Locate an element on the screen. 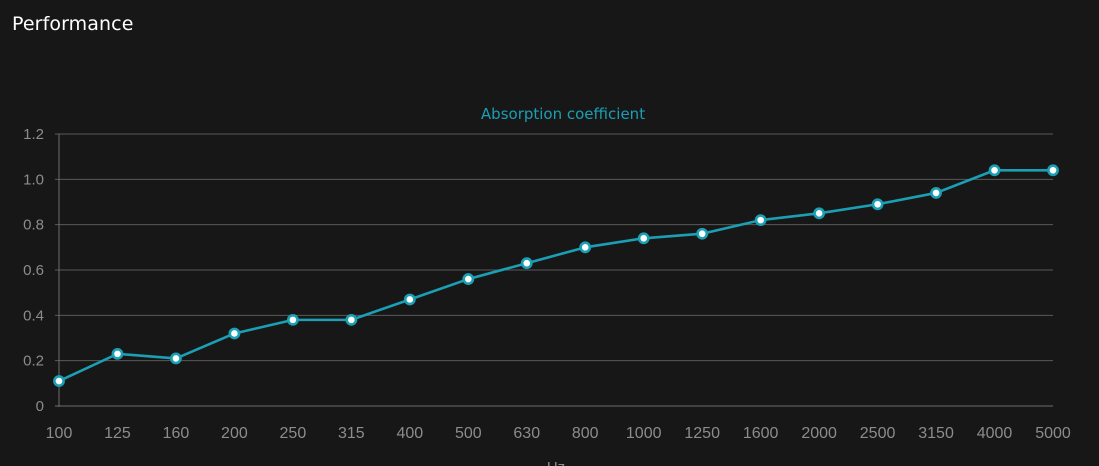 Image resolution: width=1099 pixels, height=466 pixels. x-tick-label: 100 is located at coordinates (59, 433).